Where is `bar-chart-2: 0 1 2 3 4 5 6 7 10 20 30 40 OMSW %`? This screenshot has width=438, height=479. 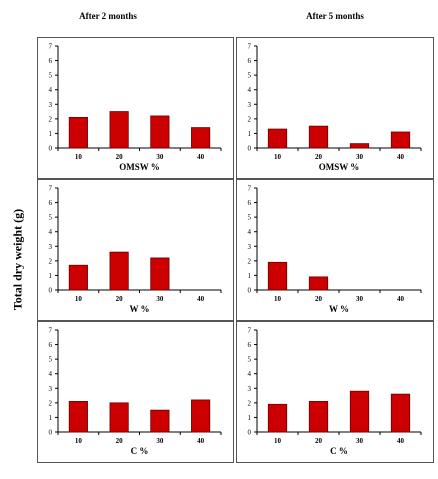 bar-chart-2: 0 1 2 3 4 5 6 7 10 20 30 40 OMSW % is located at coordinates (335, 107).